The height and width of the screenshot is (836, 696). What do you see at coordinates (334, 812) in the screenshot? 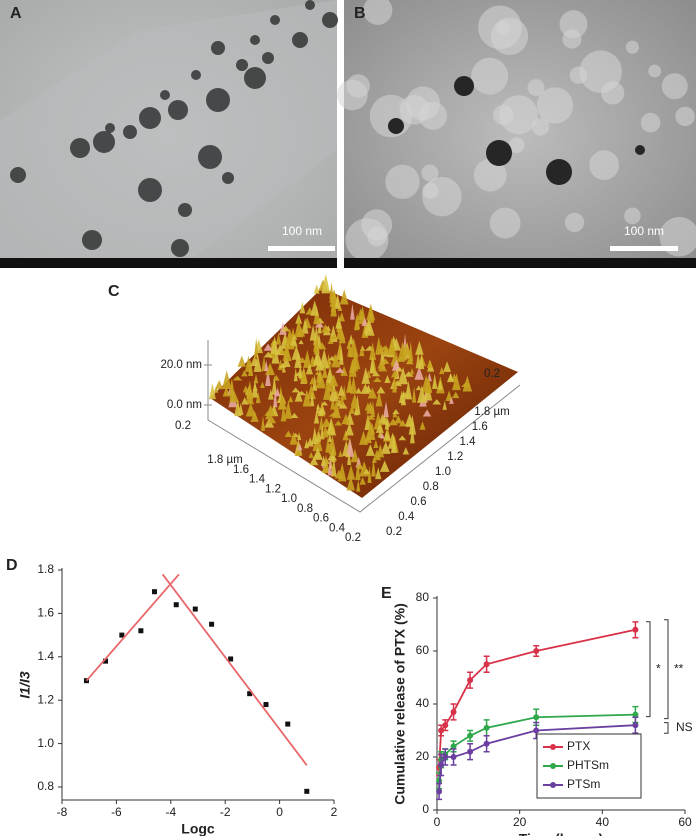
I see `x-tick-label: 2` at bounding box center [334, 812].